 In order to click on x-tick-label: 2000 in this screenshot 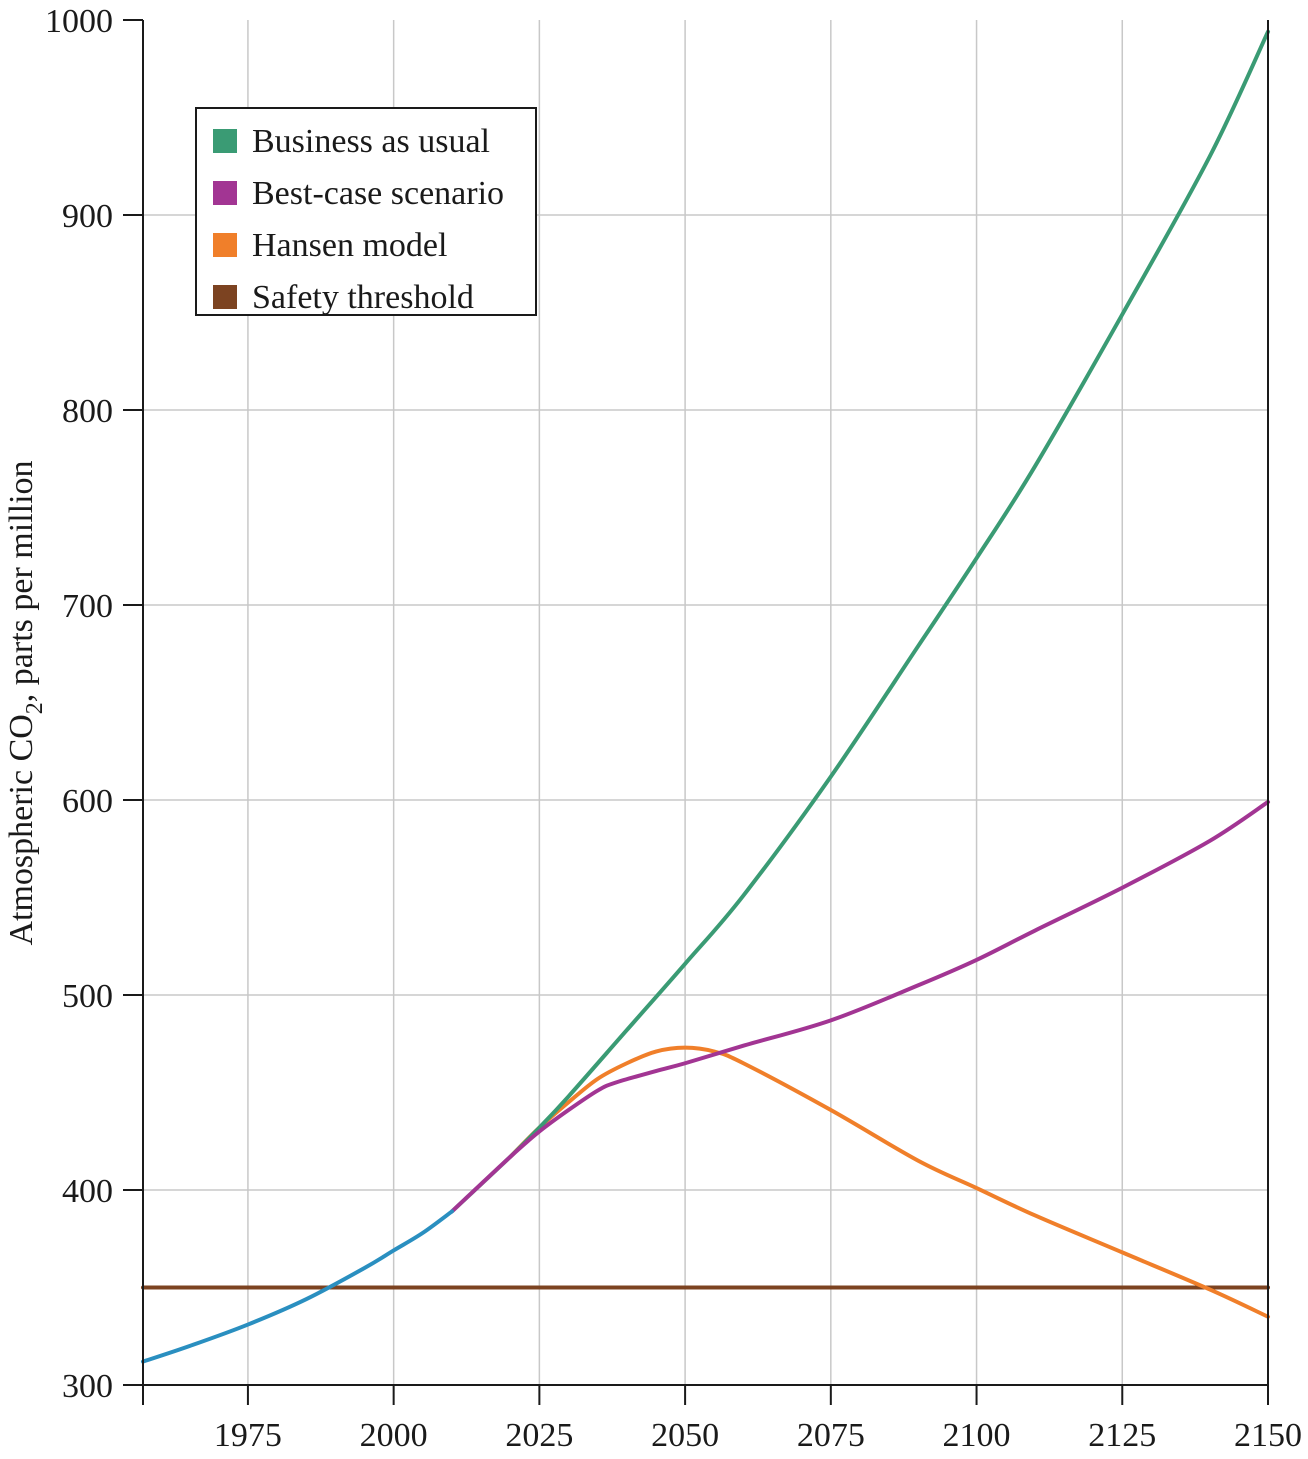, I will do `click(394, 1435)`.